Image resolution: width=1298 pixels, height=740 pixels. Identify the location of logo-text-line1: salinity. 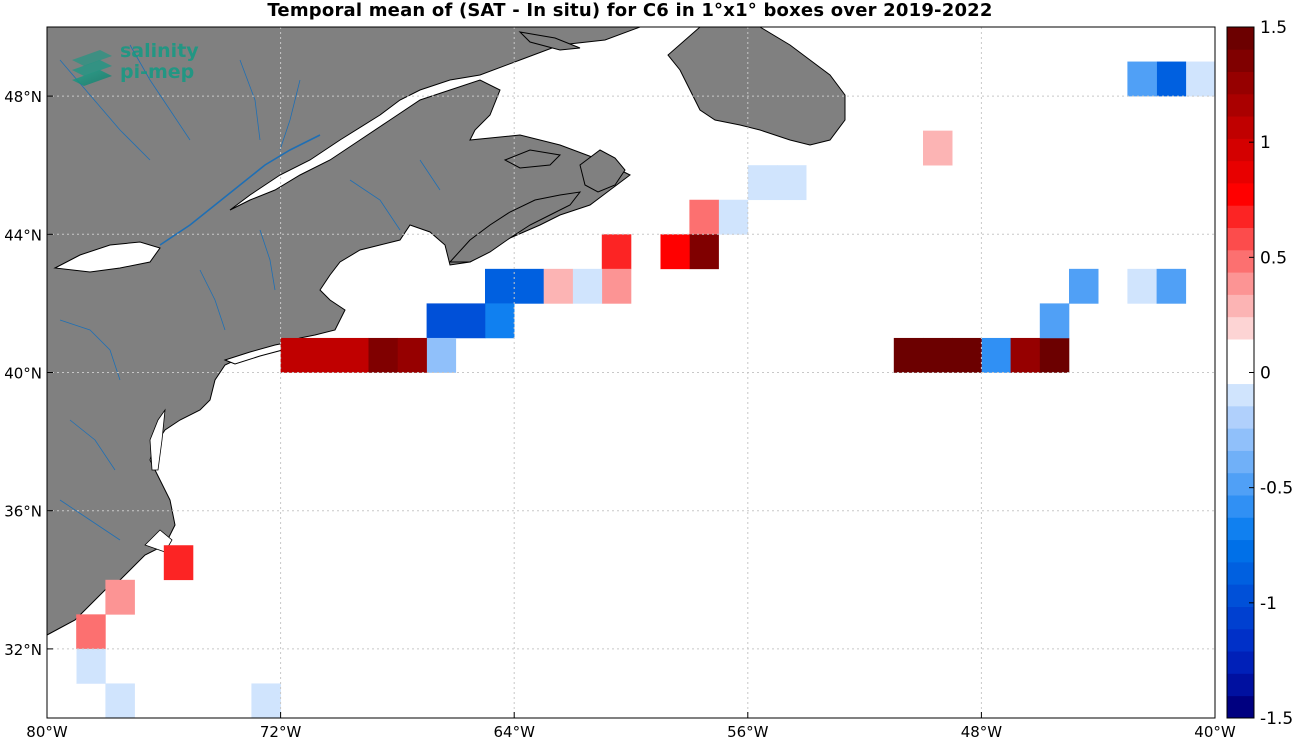
(159, 51).